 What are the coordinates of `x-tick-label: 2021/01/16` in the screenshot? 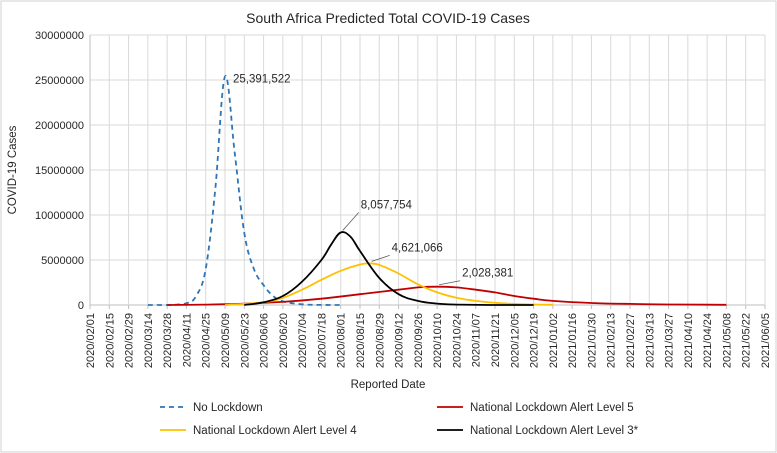 It's located at (573, 340).